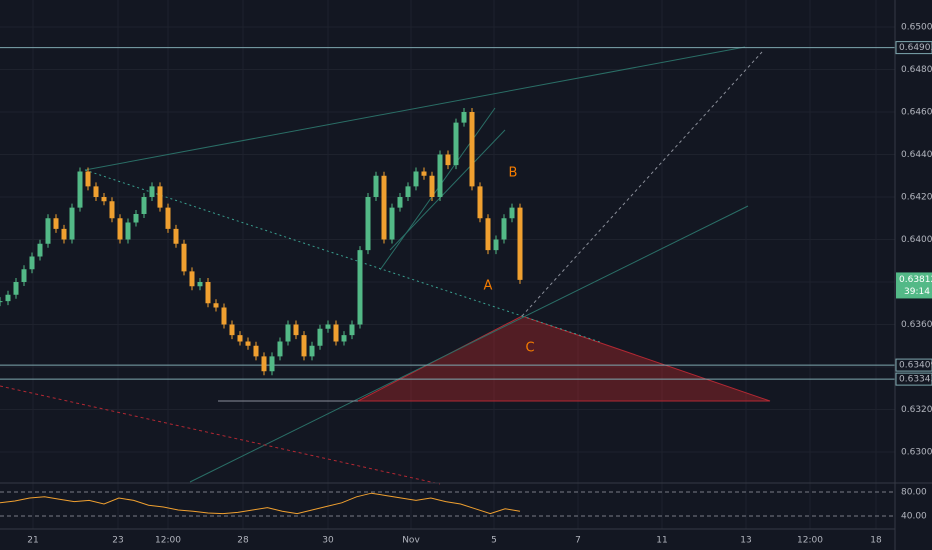  I want to click on rsi-line, so click(260, 503).